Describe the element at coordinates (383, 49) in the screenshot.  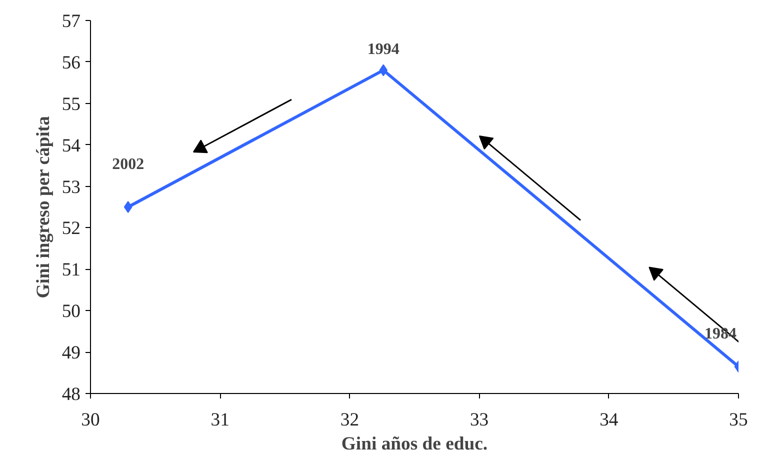
I see `annotation: 1994` at that location.